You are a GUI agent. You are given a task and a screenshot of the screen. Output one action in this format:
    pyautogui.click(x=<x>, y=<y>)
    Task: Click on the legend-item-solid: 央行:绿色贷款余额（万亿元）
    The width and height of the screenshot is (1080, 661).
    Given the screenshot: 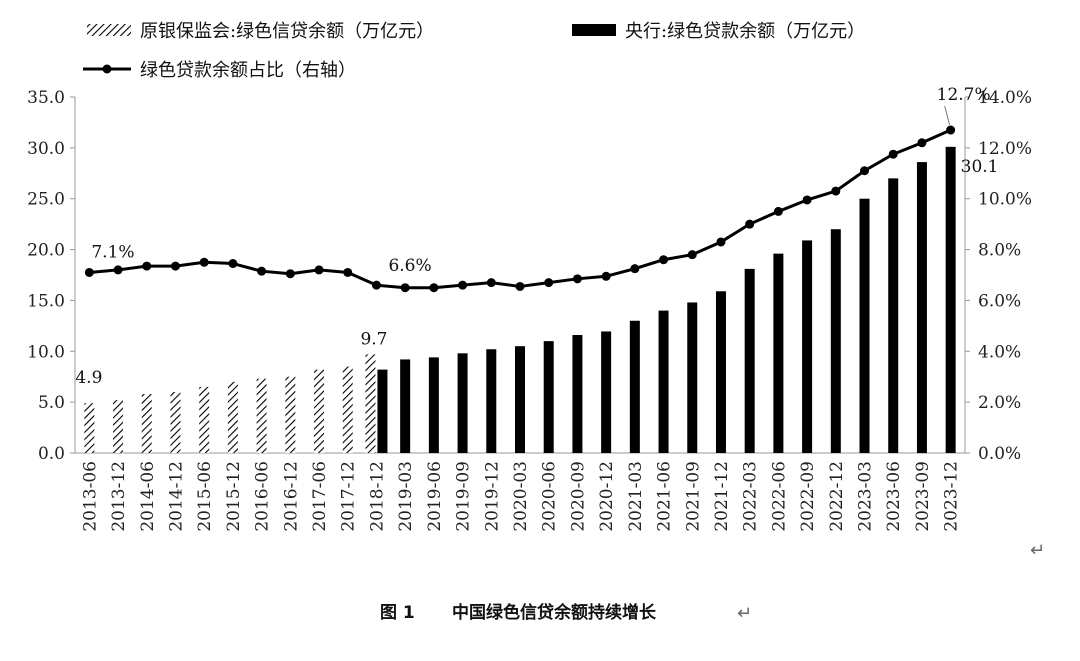 What is the action you would take?
    pyautogui.click(x=718, y=31)
    